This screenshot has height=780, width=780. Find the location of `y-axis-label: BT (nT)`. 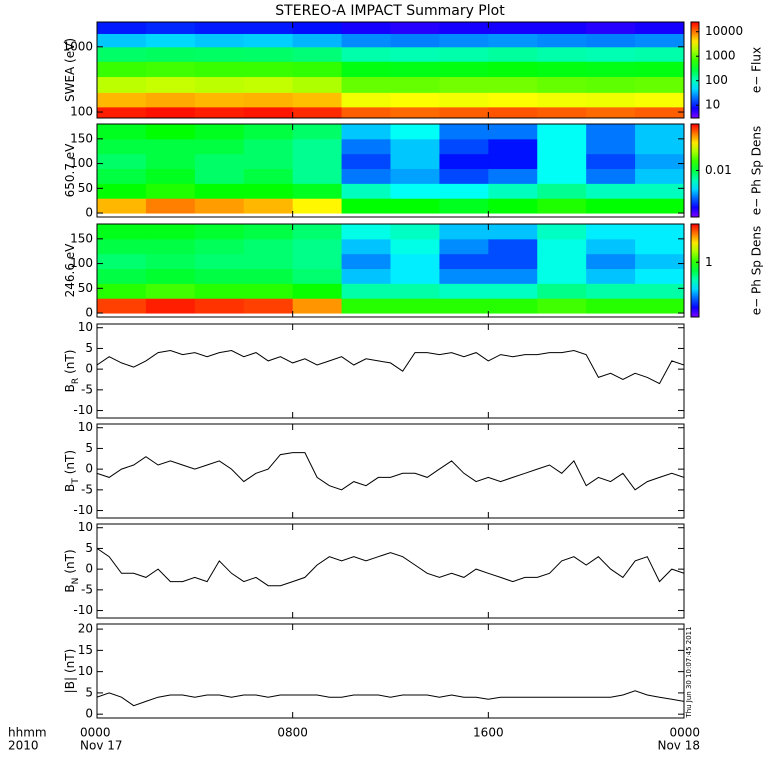

y-axis-label: BT (nT) is located at coordinates (72, 471).